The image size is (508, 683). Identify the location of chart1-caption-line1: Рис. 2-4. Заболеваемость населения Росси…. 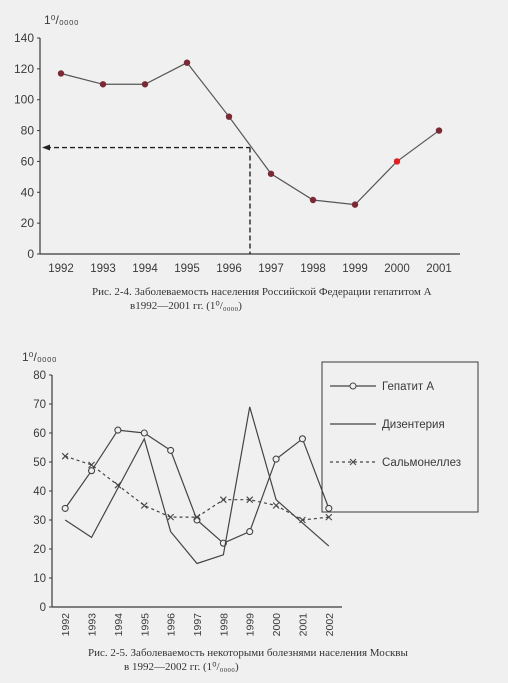
(262, 292).